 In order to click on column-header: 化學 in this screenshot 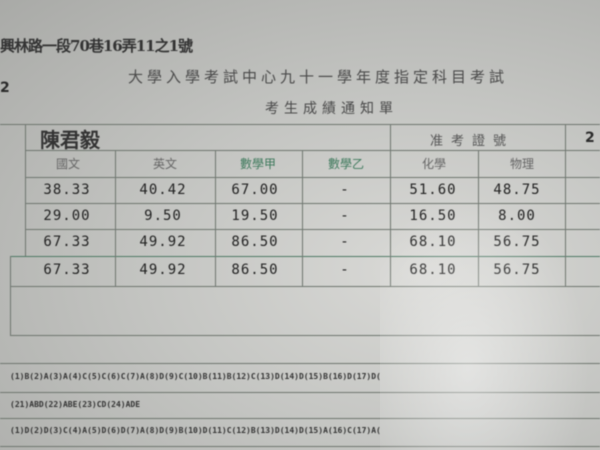, I will do `click(433, 164)`.